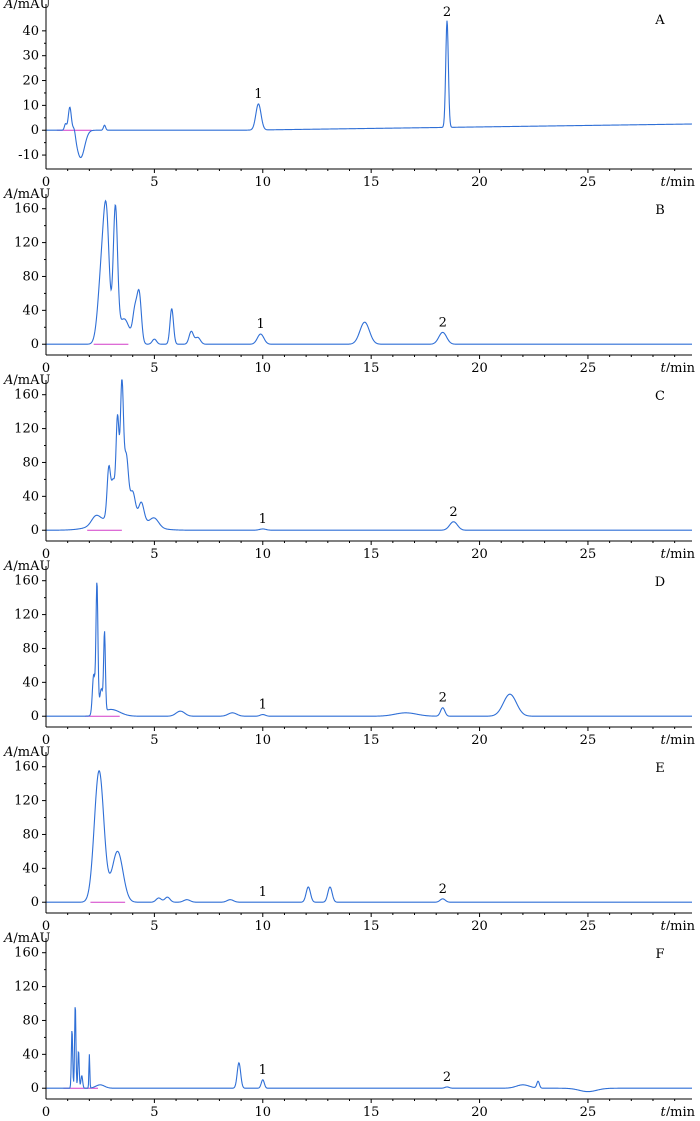  I want to click on y-tick-label: -10, so click(28, 155).